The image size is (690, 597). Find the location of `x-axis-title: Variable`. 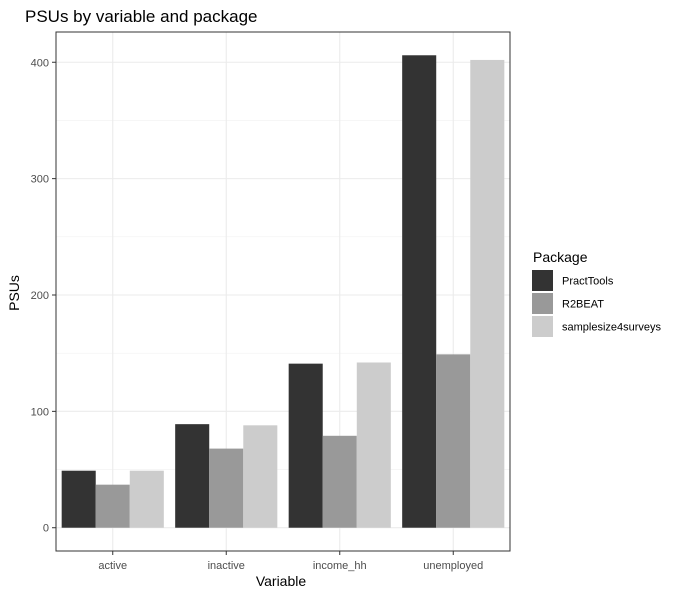

x-axis-title: Variable is located at coordinates (281, 581).